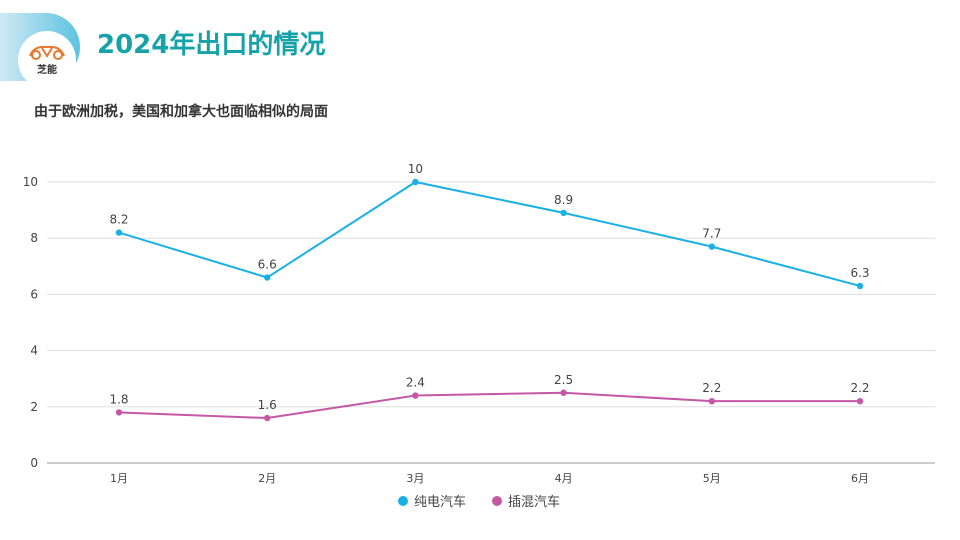 The image size is (960, 540). What do you see at coordinates (34, 407) in the screenshot?
I see `y-tick-label: 2` at bounding box center [34, 407].